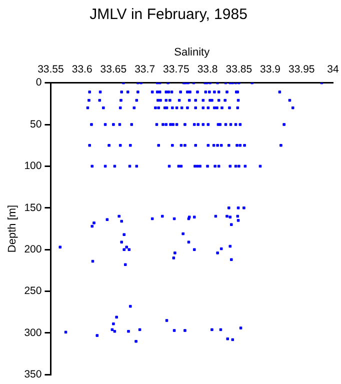 The width and height of the screenshot is (341, 384). What do you see at coordinates (207, 69) in the screenshot?
I see `x-tick-label: 33.8` at bounding box center [207, 69].